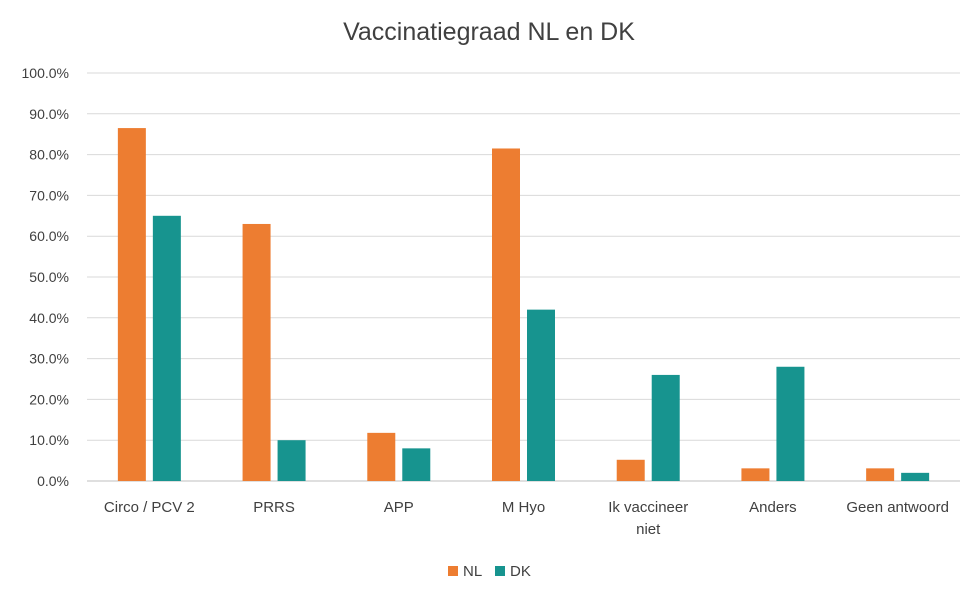 The height and width of the screenshot is (602, 978). I want to click on x-tick-label: Anders, so click(773, 507).